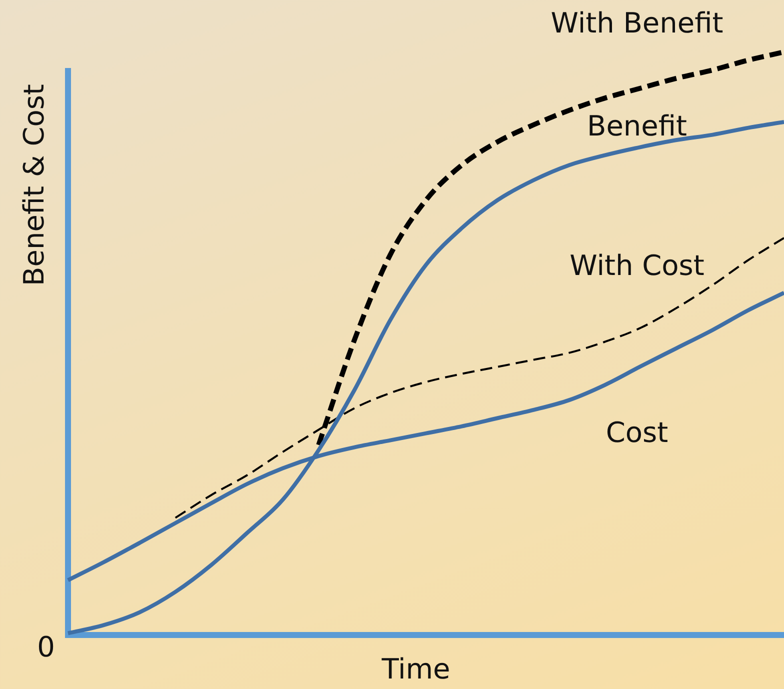 The width and height of the screenshot is (784, 689). I want to click on series-label: With Benefit, so click(637, 23).